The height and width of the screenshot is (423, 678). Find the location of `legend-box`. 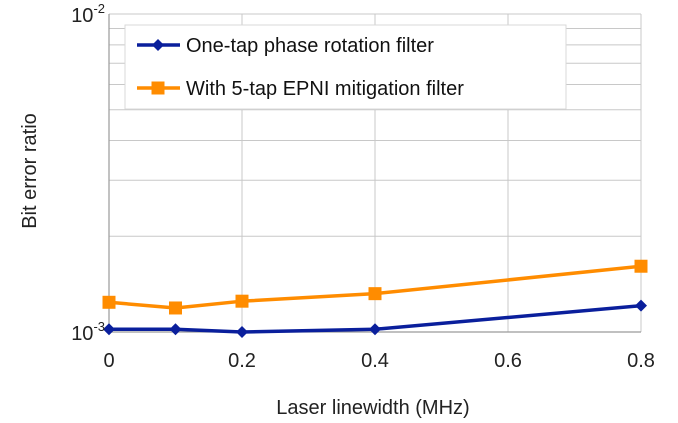

legend-box is located at coordinates (345, 67).